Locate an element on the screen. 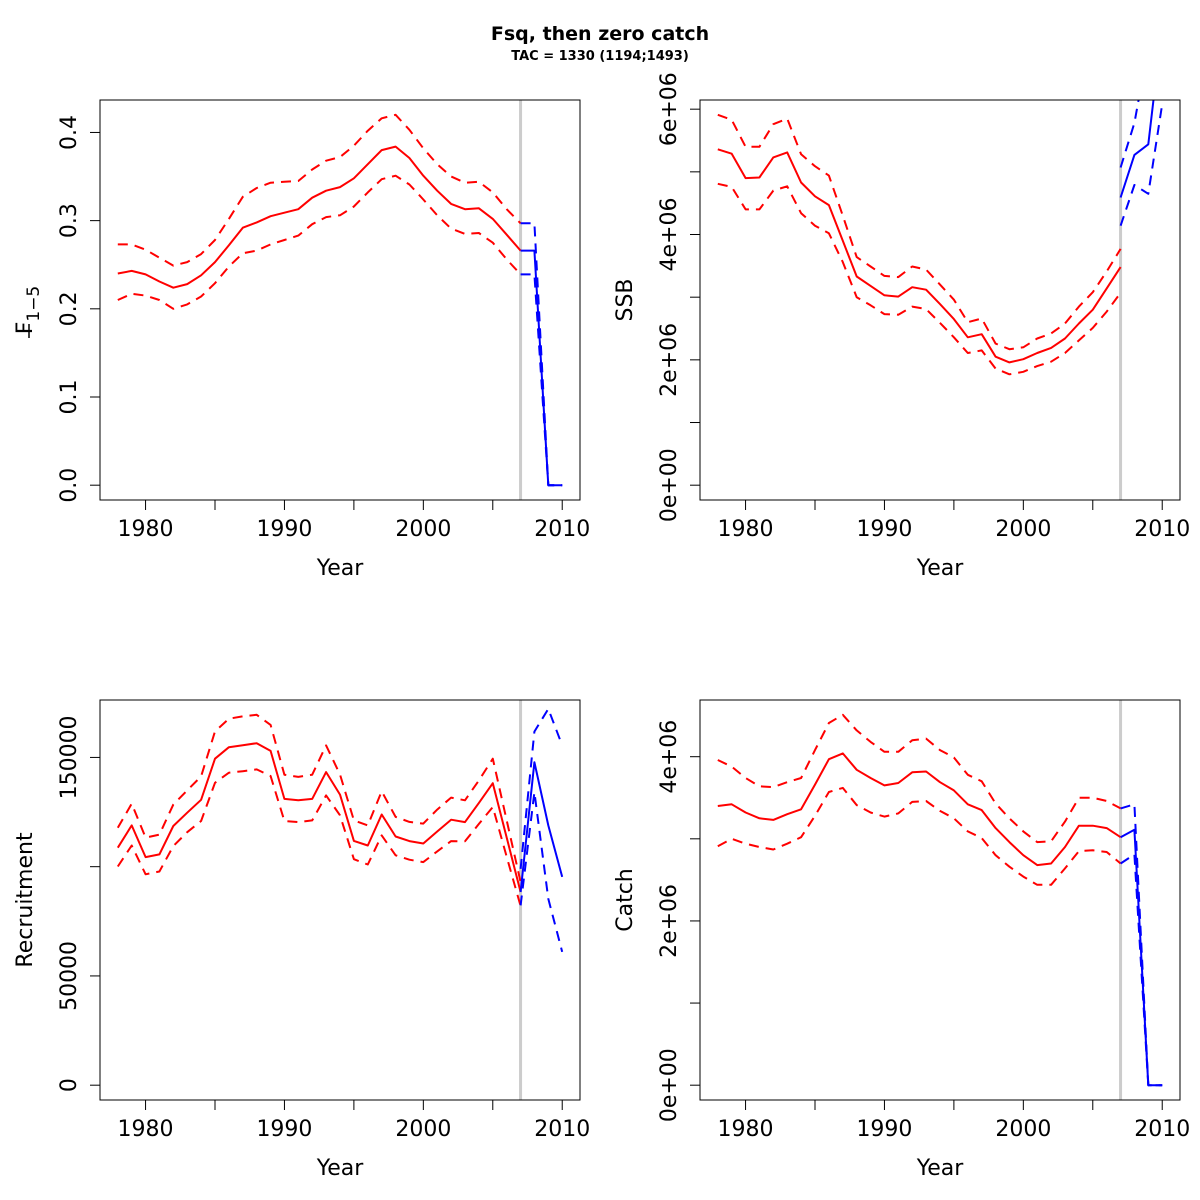  y-tick-label: 0.2 is located at coordinates (69, 308).